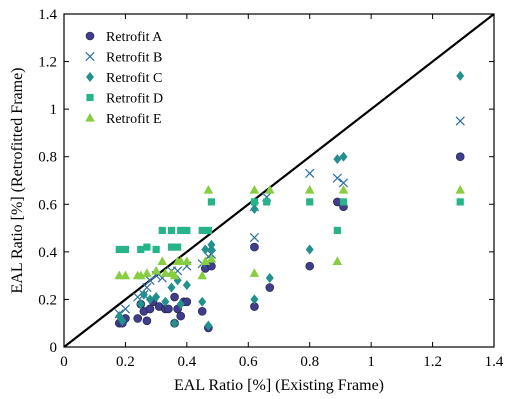 The image size is (505, 399). What do you see at coordinates (54, 348) in the screenshot?
I see `y-tick-label: 0` at bounding box center [54, 348].